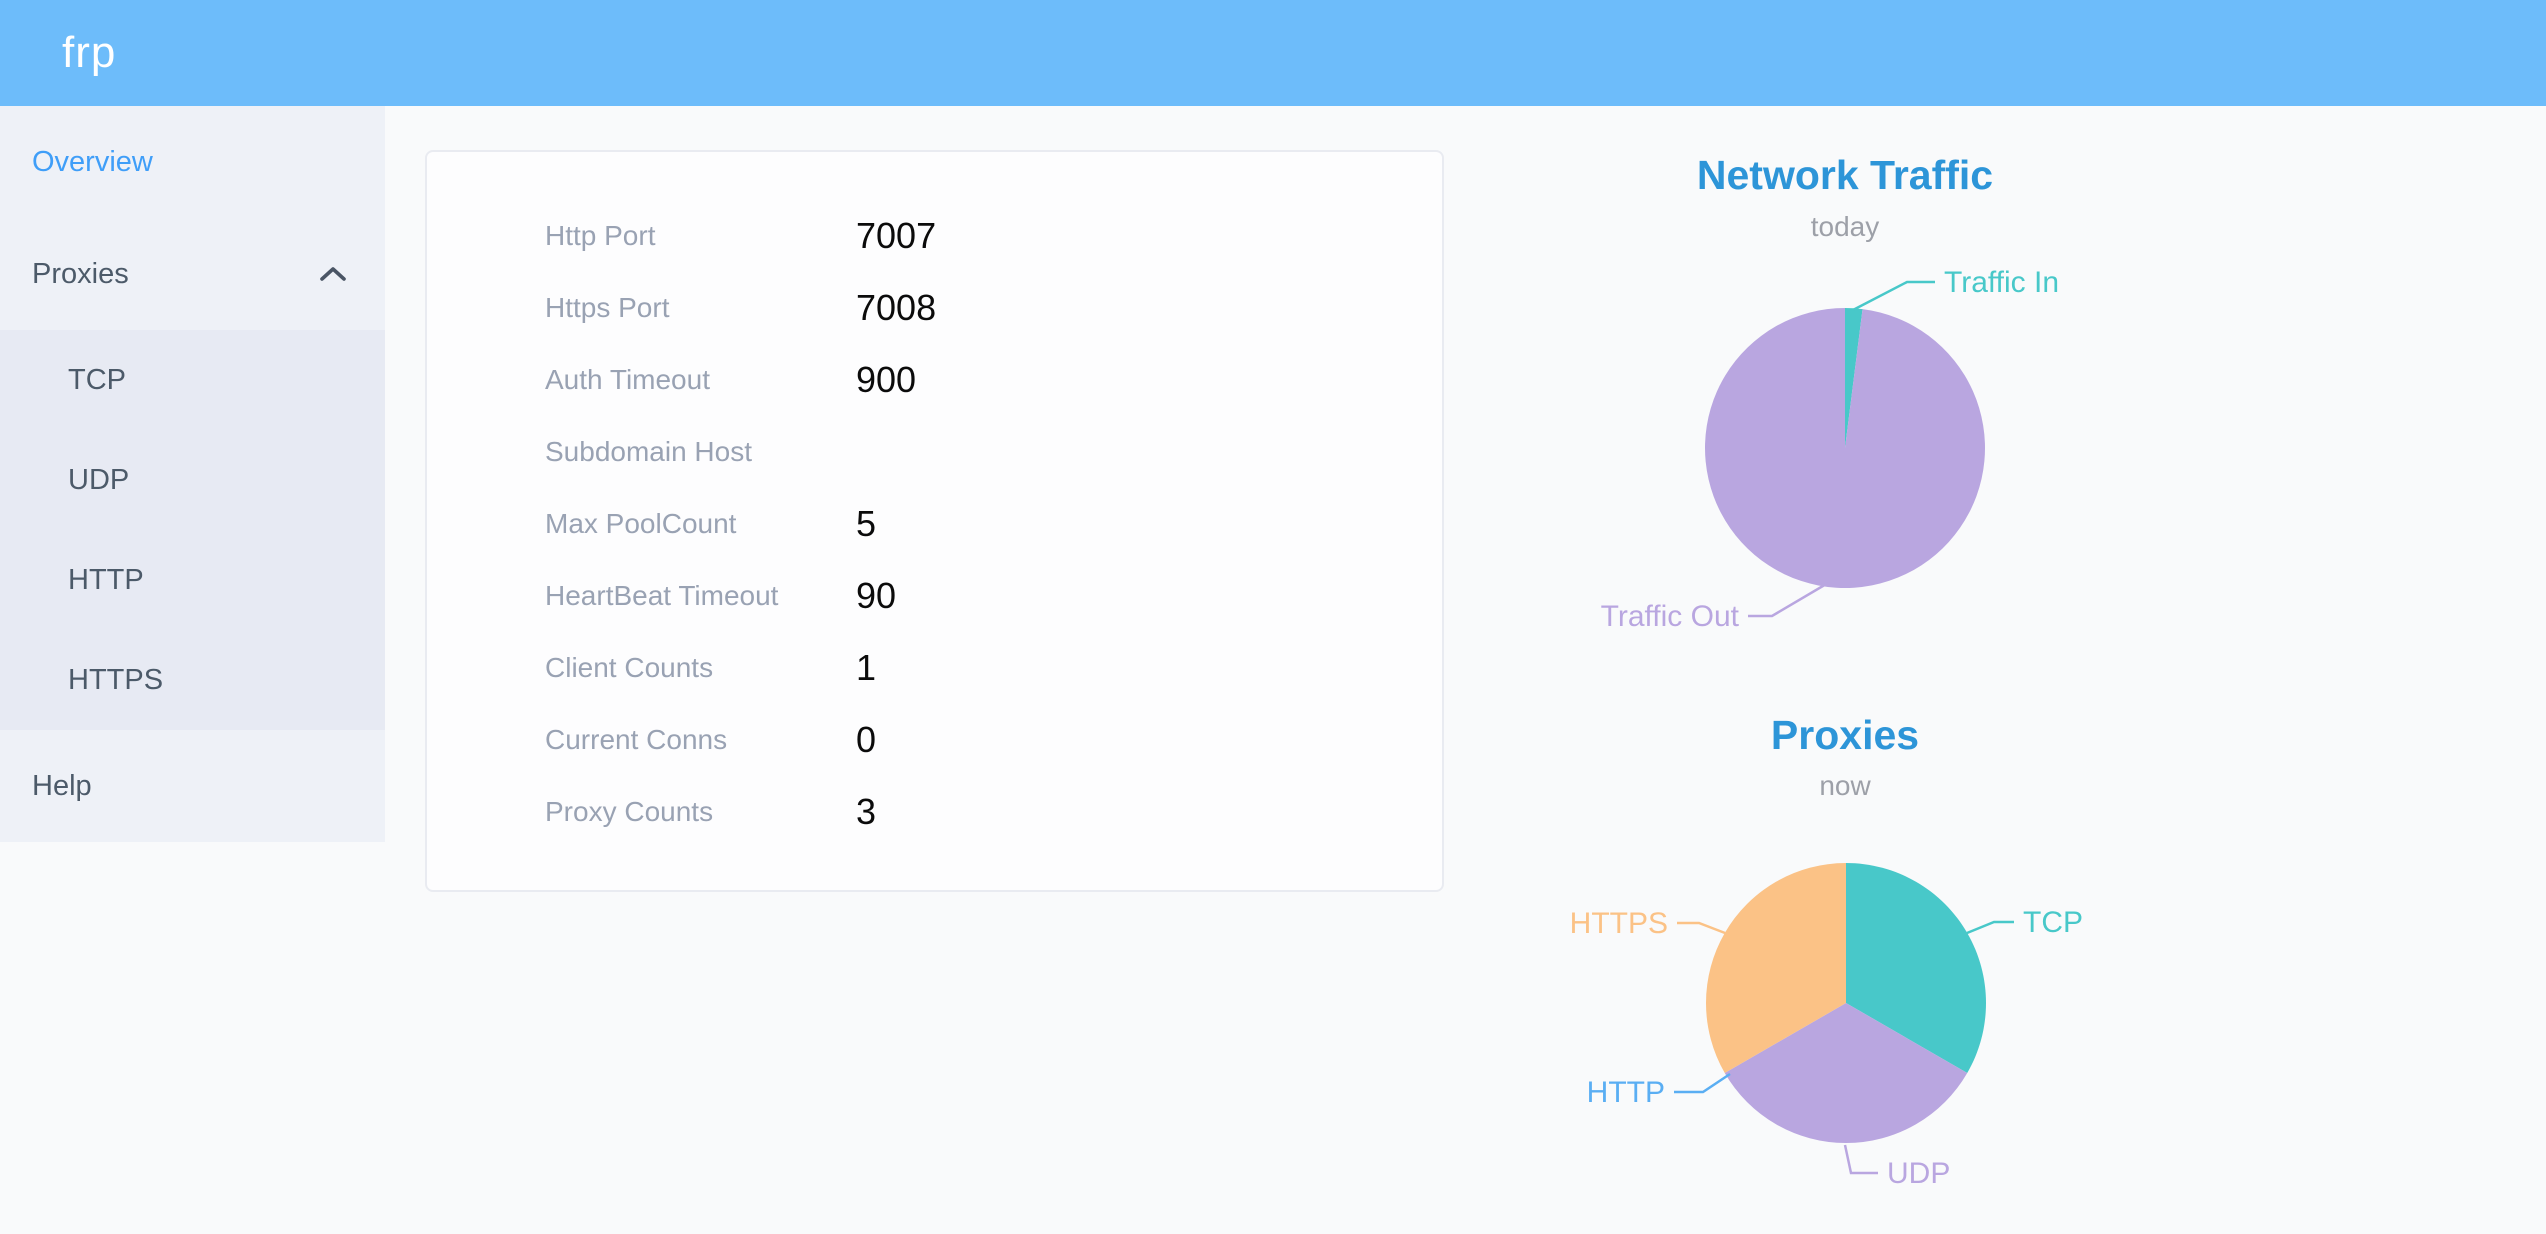 This screenshot has height=1234, width=2546. Describe the element at coordinates (2001, 282) in the screenshot. I see `pie-label-traffic-in: Traffic In` at that location.